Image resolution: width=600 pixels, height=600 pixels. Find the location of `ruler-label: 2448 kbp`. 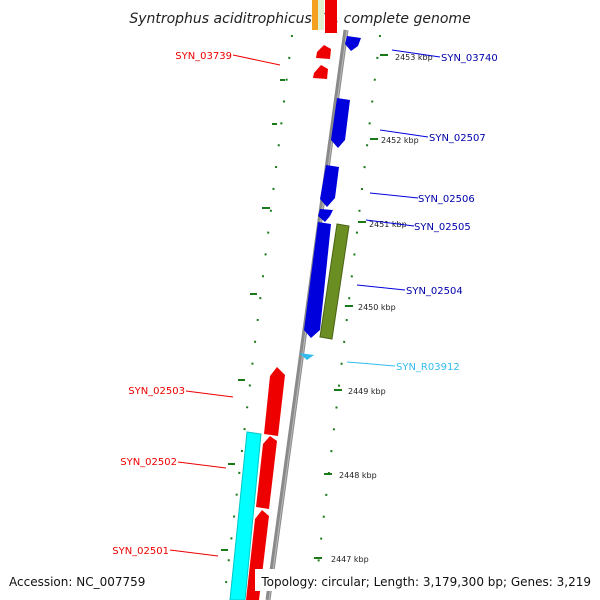

ruler-label: 2448 kbp is located at coordinates (358, 475).